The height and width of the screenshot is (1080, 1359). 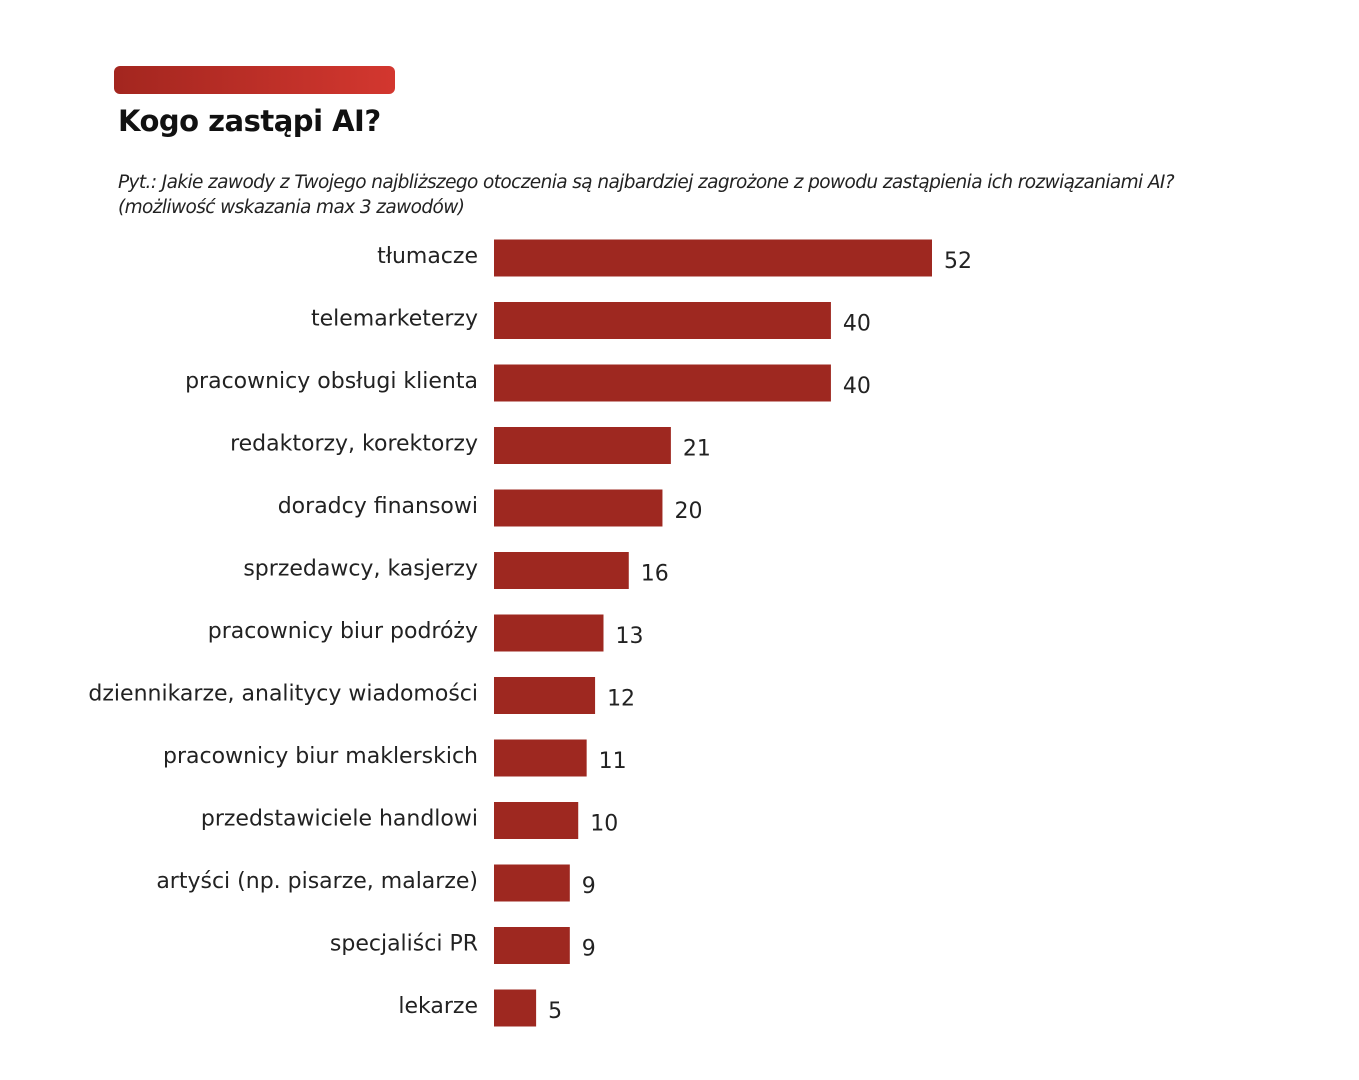 What do you see at coordinates (697, 449) in the screenshot?
I see `value-label: 21` at bounding box center [697, 449].